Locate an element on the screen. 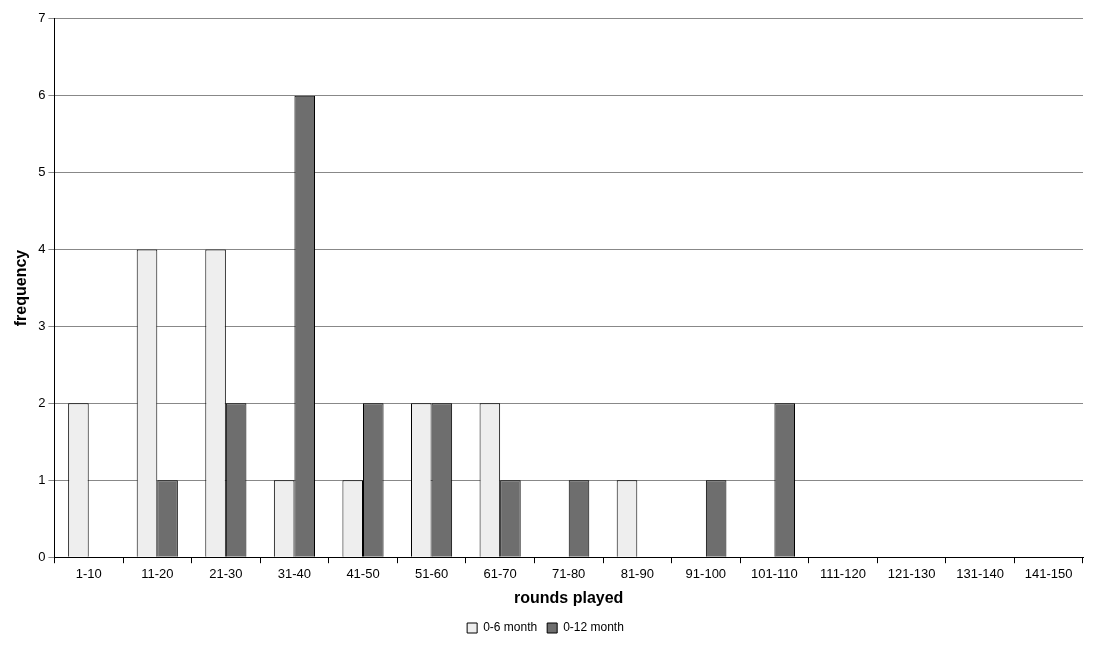 Image resolution: width=1097 pixels, height=652 pixels. y-tick-label: 4 is located at coordinates (42, 249).